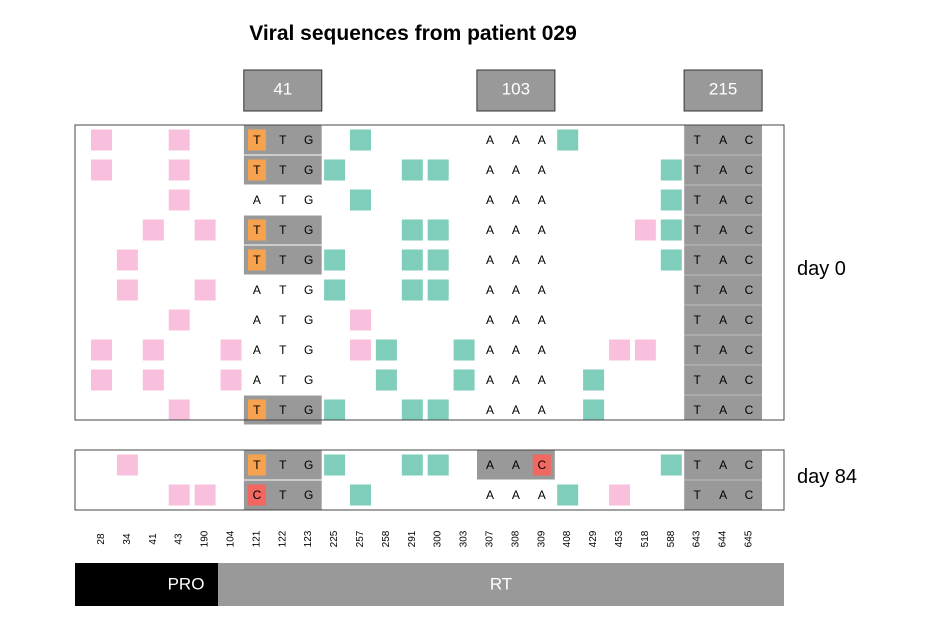 The width and height of the screenshot is (950, 620). What do you see at coordinates (697, 538) in the screenshot?
I see `position-label: 643` at bounding box center [697, 538].